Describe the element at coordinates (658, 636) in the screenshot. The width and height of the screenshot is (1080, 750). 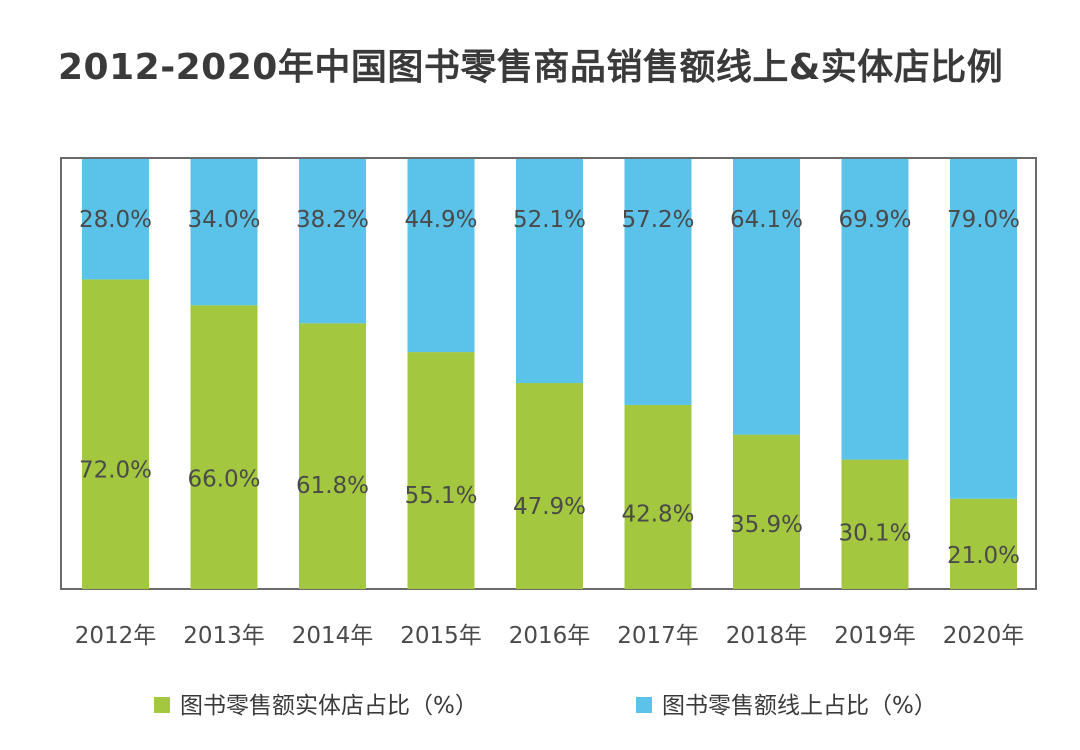
I see `x-tick-label: 2017年` at that location.